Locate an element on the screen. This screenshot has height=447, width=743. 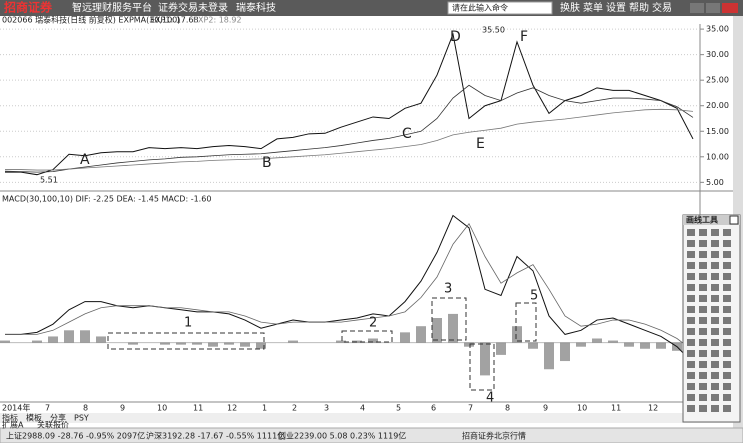
minimize-button is located at coordinates (697, 8).